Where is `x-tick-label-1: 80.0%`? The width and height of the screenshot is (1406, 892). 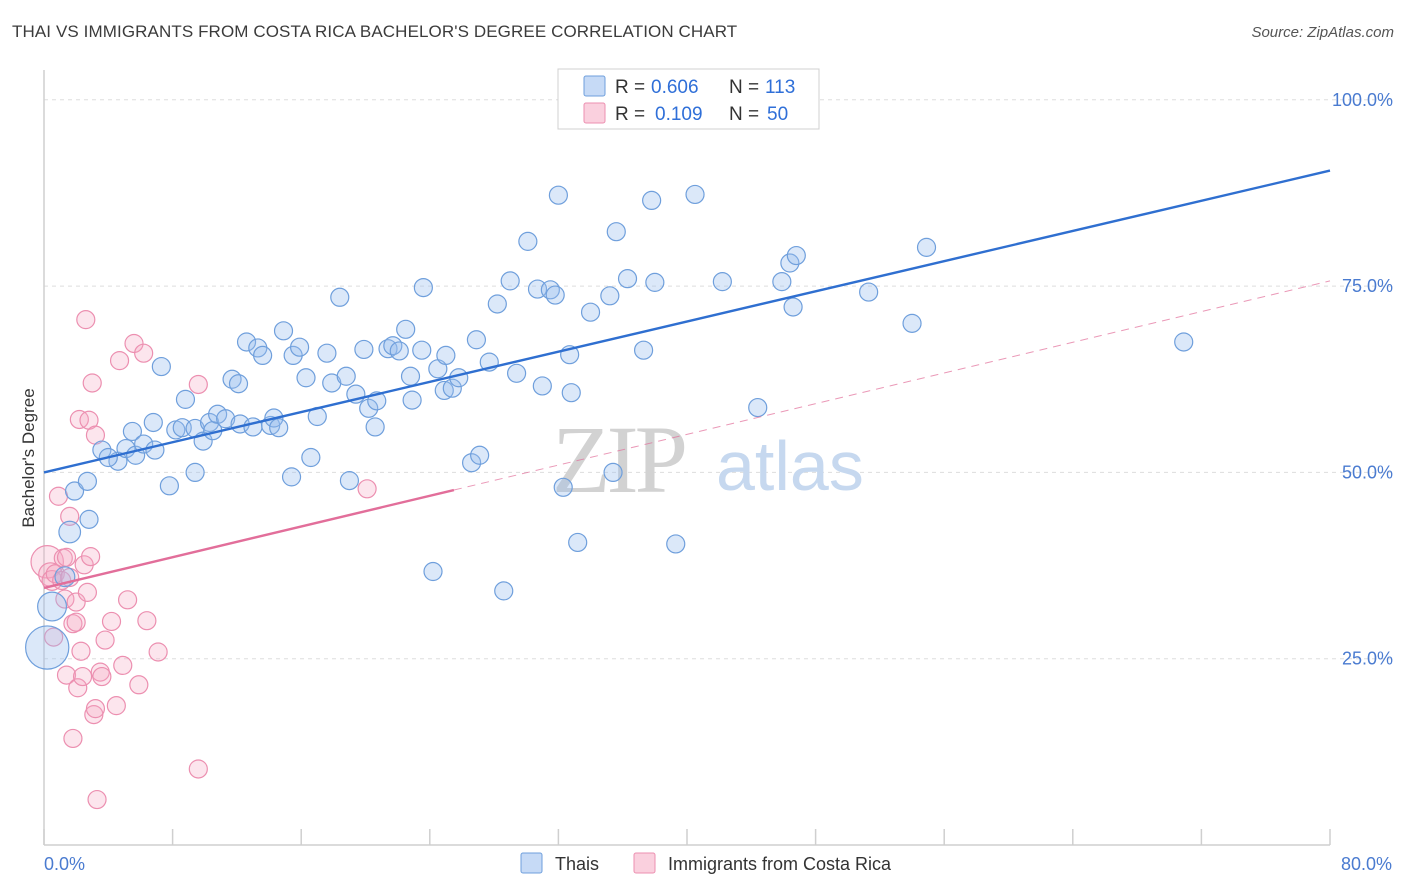 x-tick-label-1: 80.0% is located at coordinates (1366, 864).